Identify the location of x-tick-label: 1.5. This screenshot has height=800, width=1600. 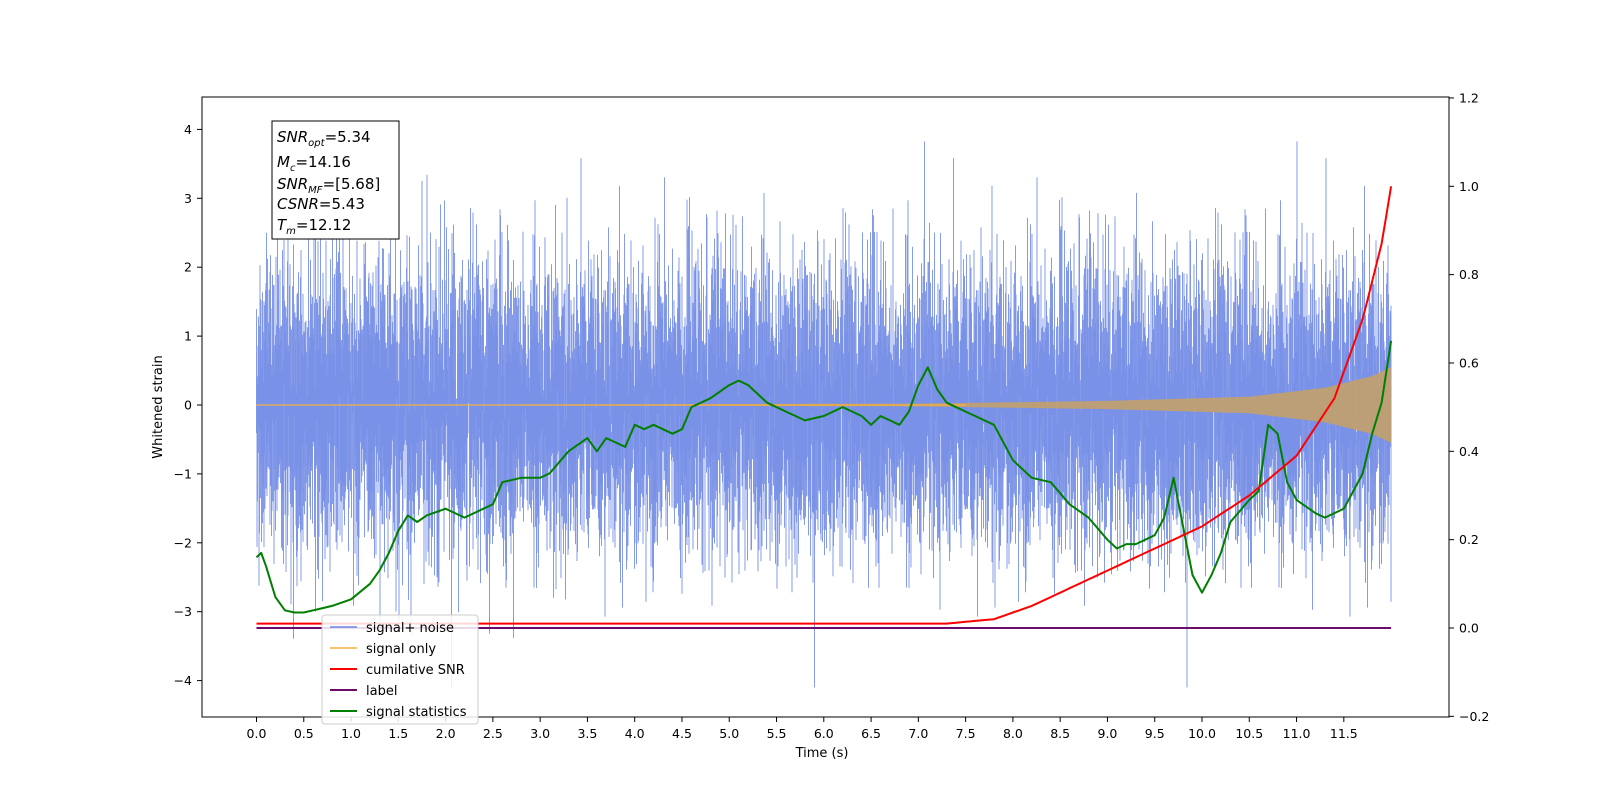
(398, 733).